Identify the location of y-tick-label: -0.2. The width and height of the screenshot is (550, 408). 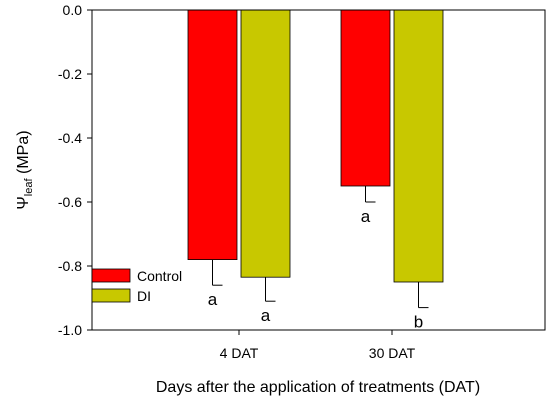
(70, 74).